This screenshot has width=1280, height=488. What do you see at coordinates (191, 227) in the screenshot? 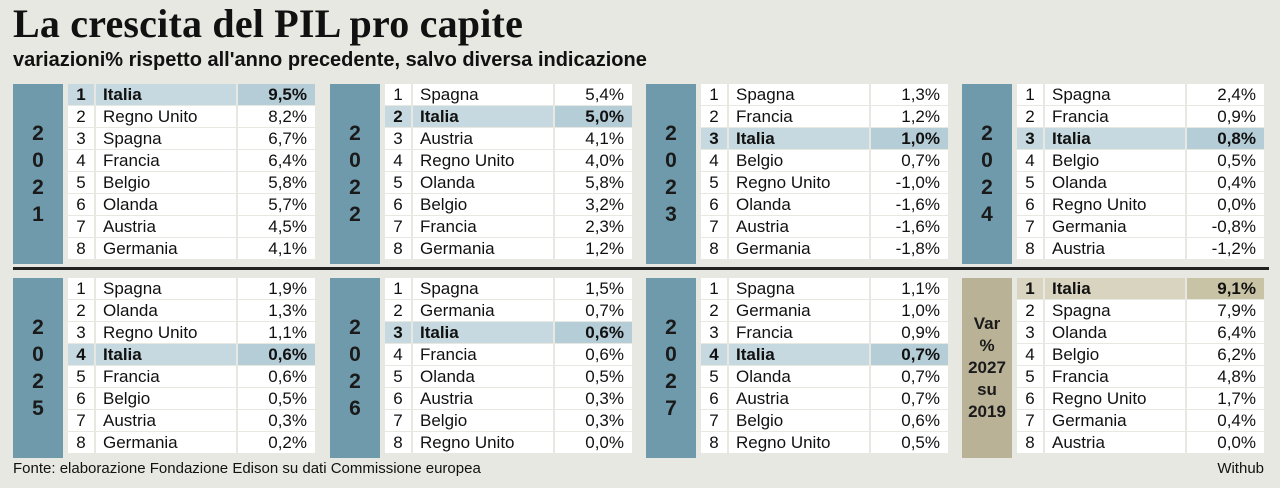
I see `table-row: 7 Austria 4,5%` at bounding box center [191, 227].